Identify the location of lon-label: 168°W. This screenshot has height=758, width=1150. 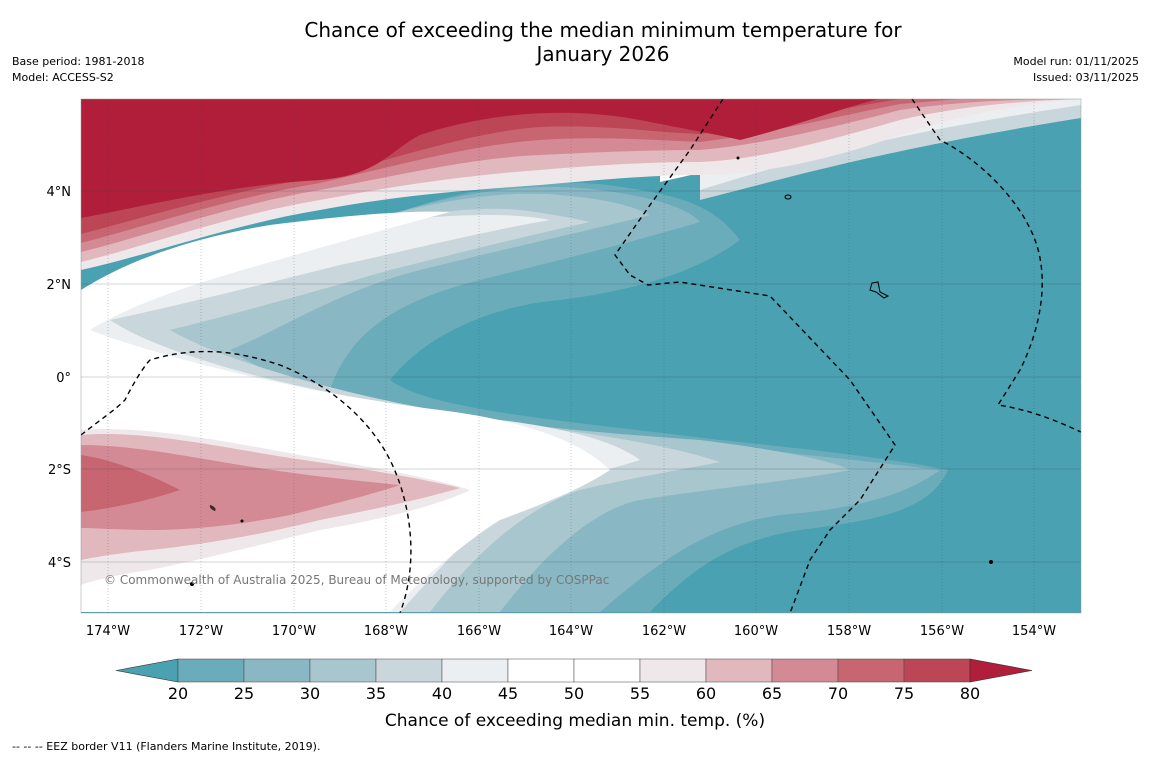
(386, 631).